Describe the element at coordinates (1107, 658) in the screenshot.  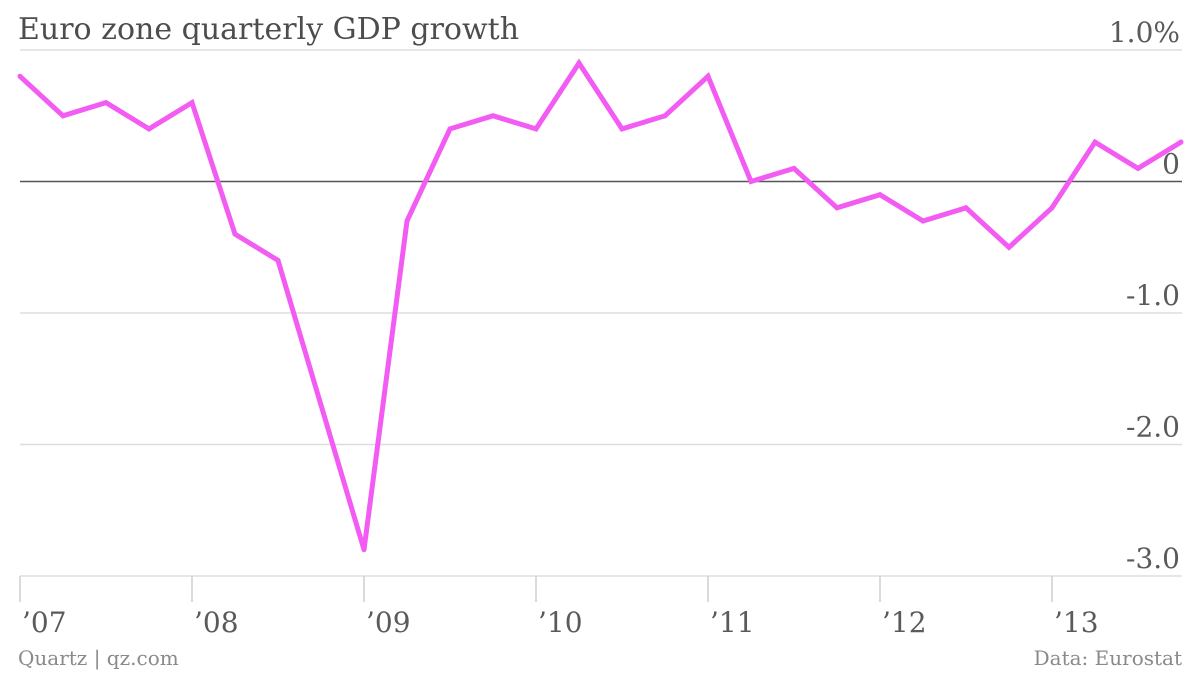
I see `data-source: Data: Eurostat` at that location.